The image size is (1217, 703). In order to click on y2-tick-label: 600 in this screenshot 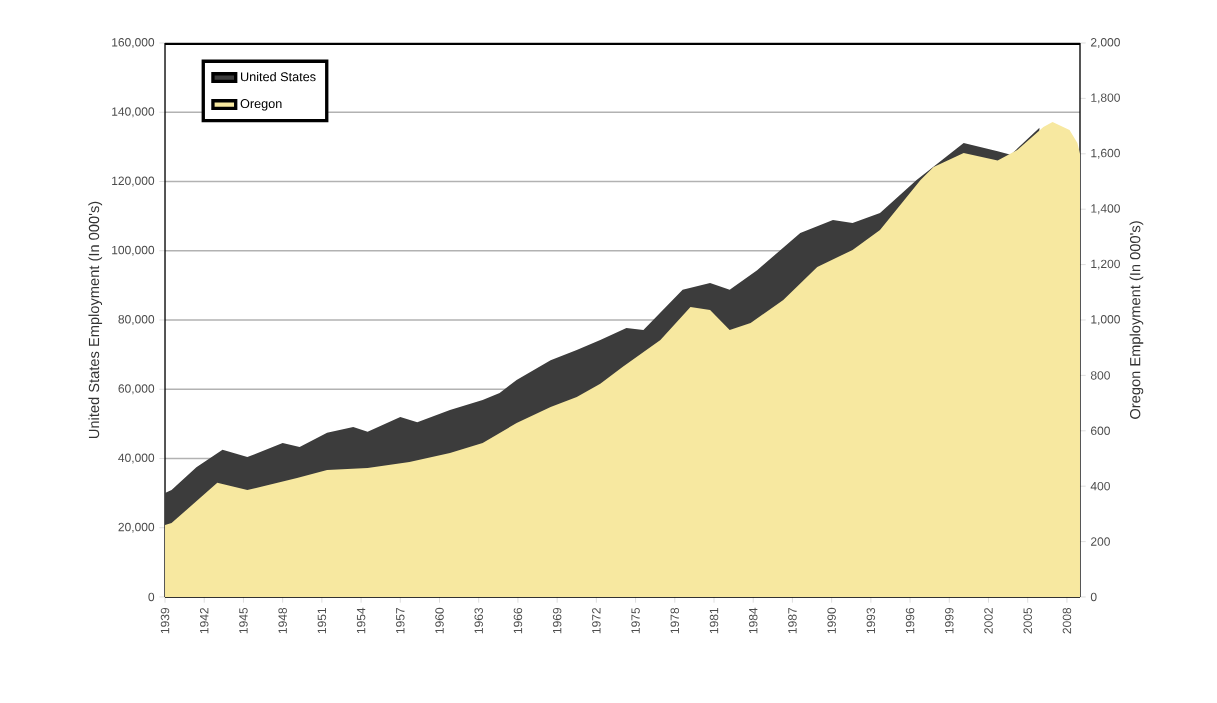, I will do `click(1100, 431)`.